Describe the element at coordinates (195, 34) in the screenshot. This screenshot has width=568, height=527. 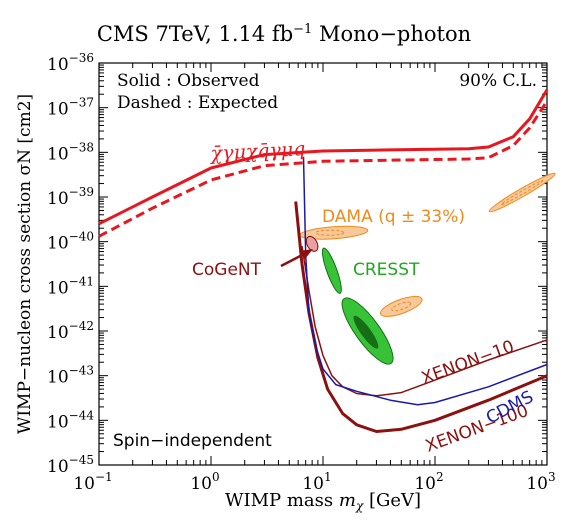
I see `title-prefix: CMS 7TeV, 1.14 fb` at that location.